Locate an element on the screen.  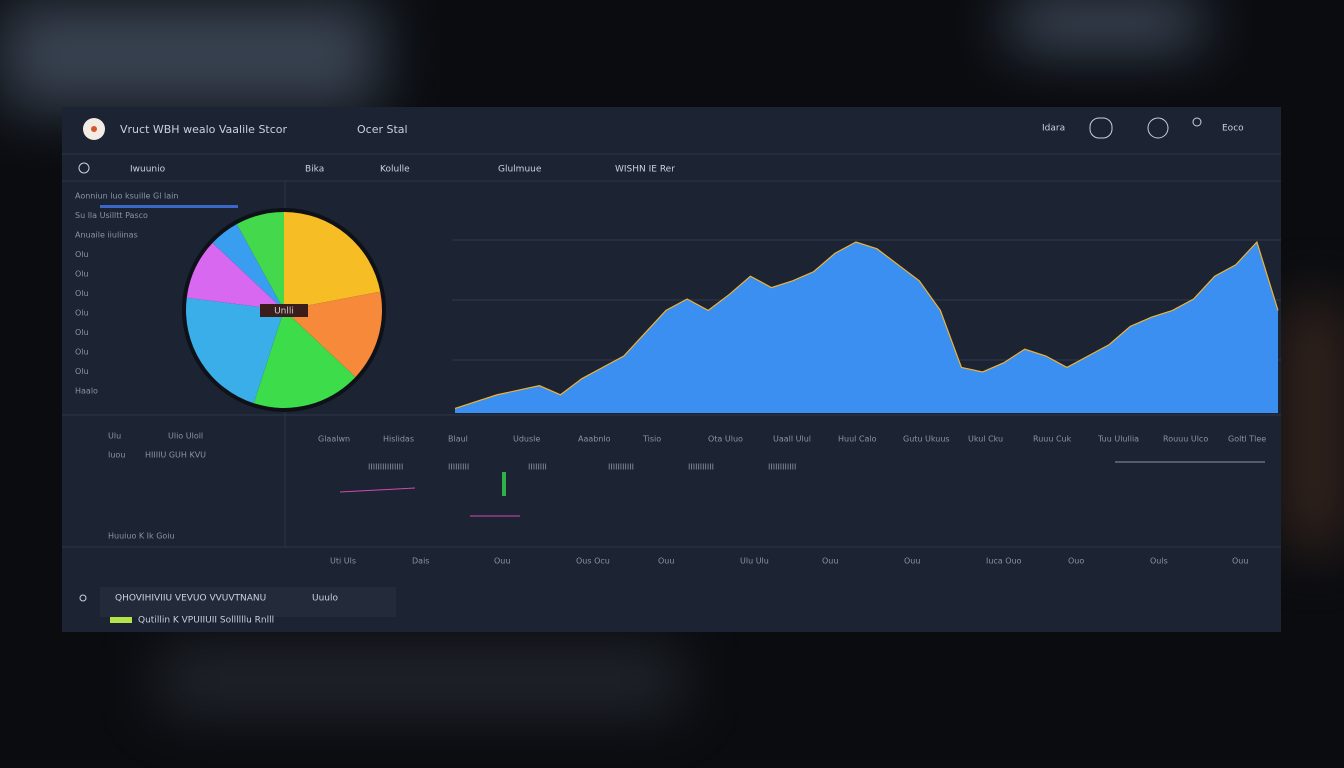
column-header: Aaabnlo is located at coordinates (594, 439).